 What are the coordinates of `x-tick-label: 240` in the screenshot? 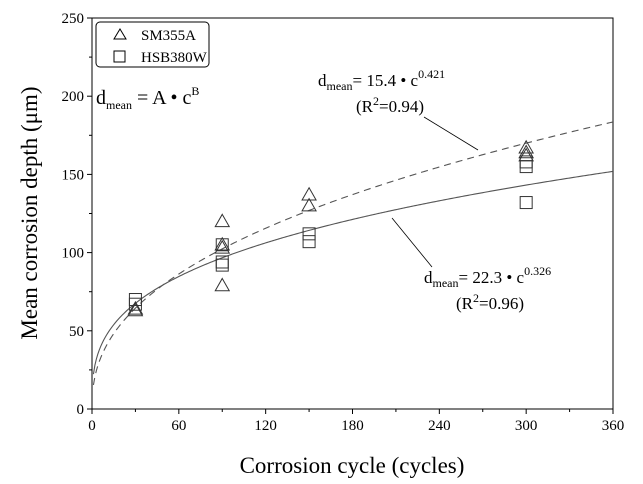 It's located at (439, 426).